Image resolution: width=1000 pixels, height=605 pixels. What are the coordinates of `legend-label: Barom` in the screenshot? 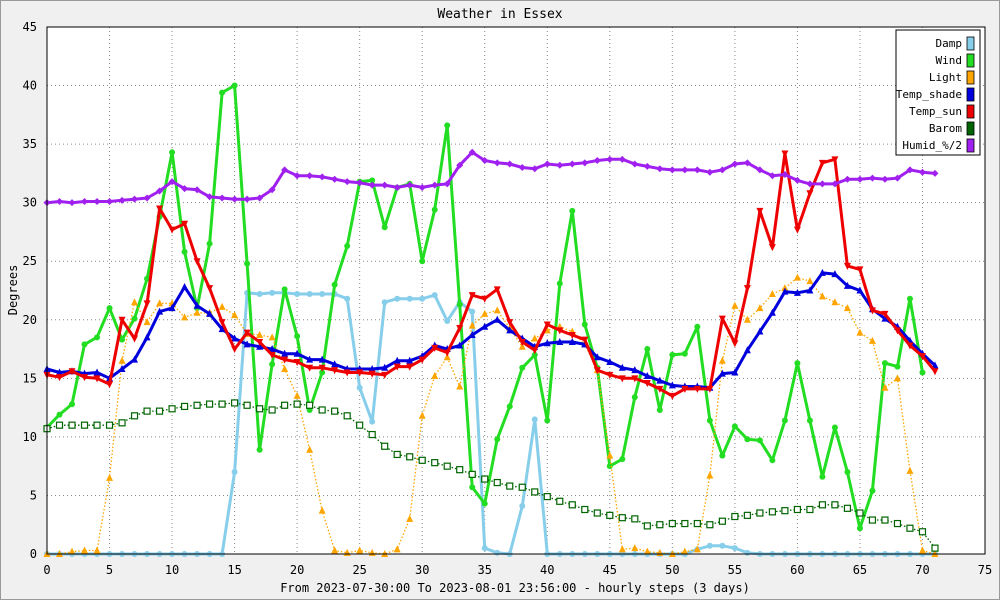 It's located at (945, 128).